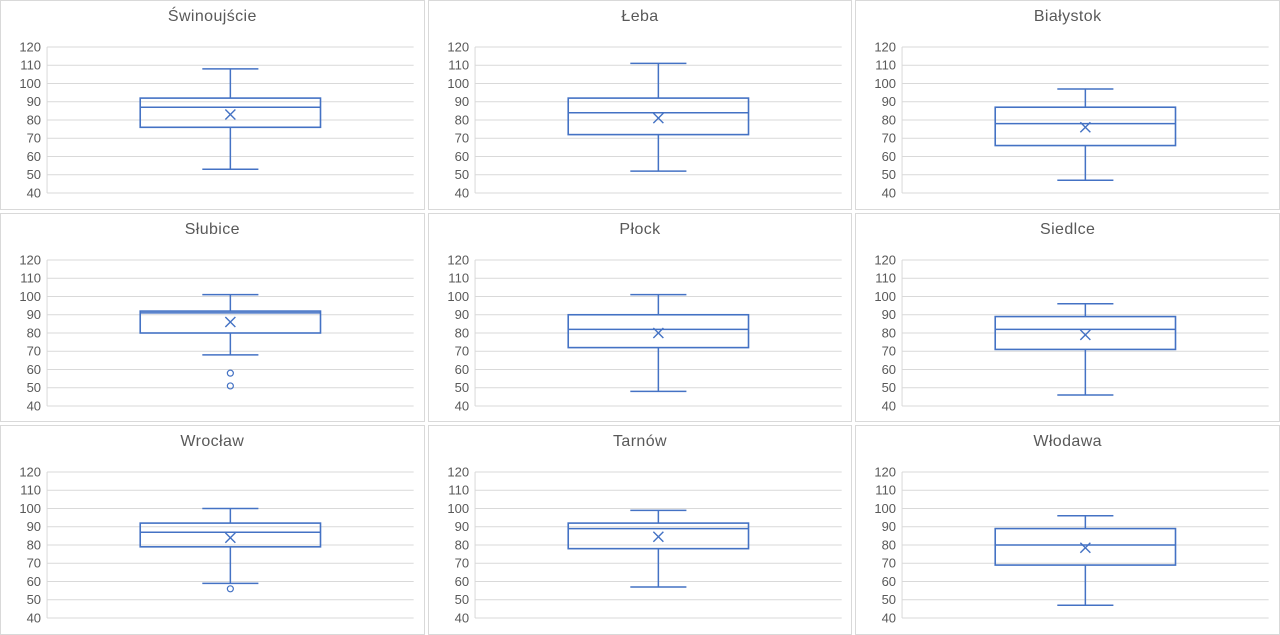 This screenshot has height=635, width=1280. What do you see at coordinates (212, 442) in the screenshot?
I see `chart-title: Wrocław` at bounding box center [212, 442].